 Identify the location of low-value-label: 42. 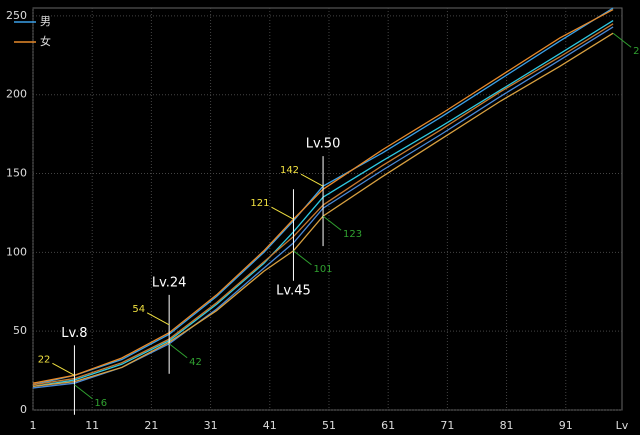
(195, 362).